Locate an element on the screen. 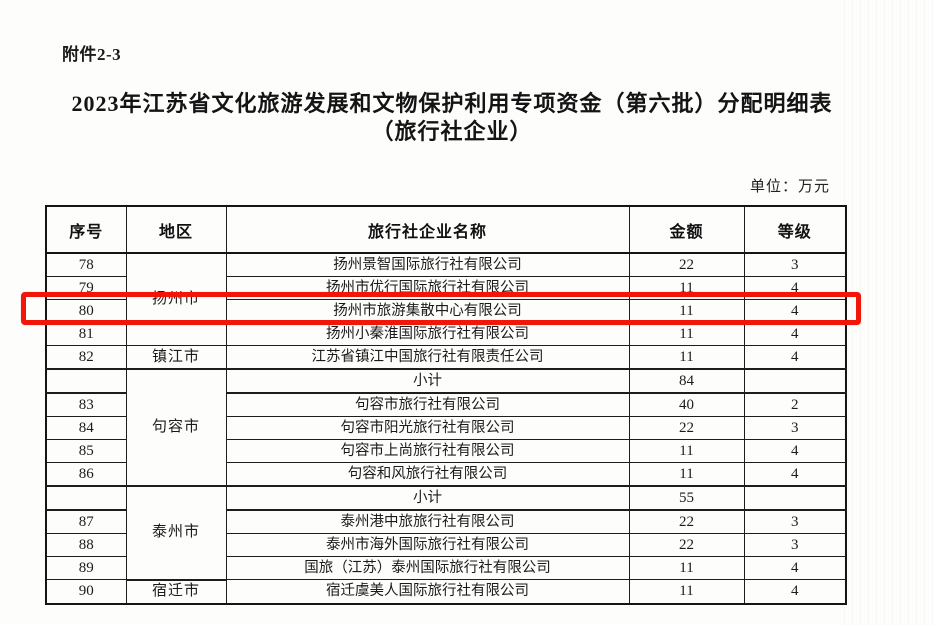 This screenshot has width=934, height=625. table-header-row: 序号 地区 旅行社企业名称 金额 等级 is located at coordinates (446, 229).